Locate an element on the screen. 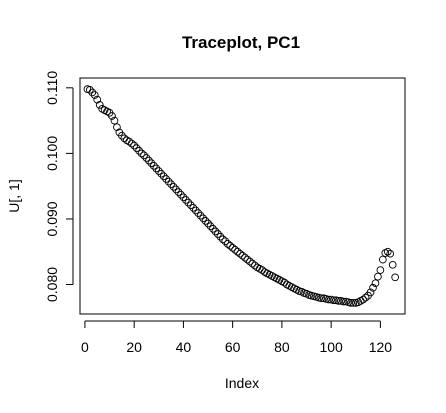  x-tick-label: 40 is located at coordinates (184, 347).